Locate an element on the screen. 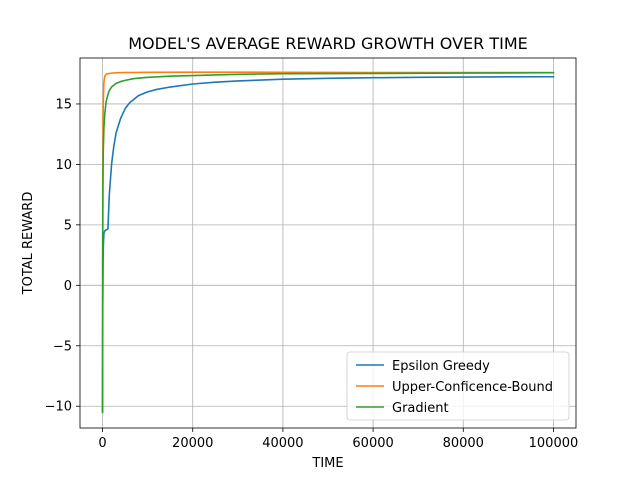  x-tick-label: 0 is located at coordinates (102, 443).